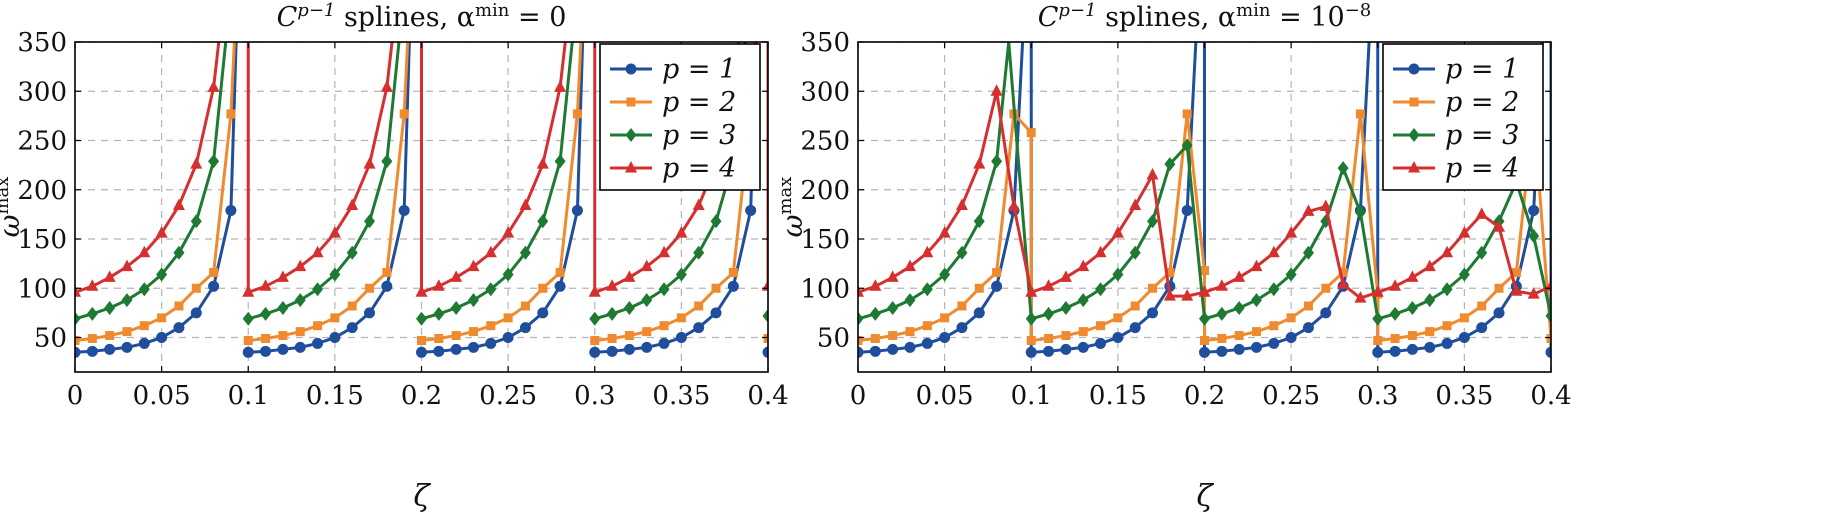 The width and height of the screenshot is (1821, 517). What do you see at coordinates (1482, 69) in the screenshot?
I see `legend-label: p = 1` at bounding box center [1482, 69].